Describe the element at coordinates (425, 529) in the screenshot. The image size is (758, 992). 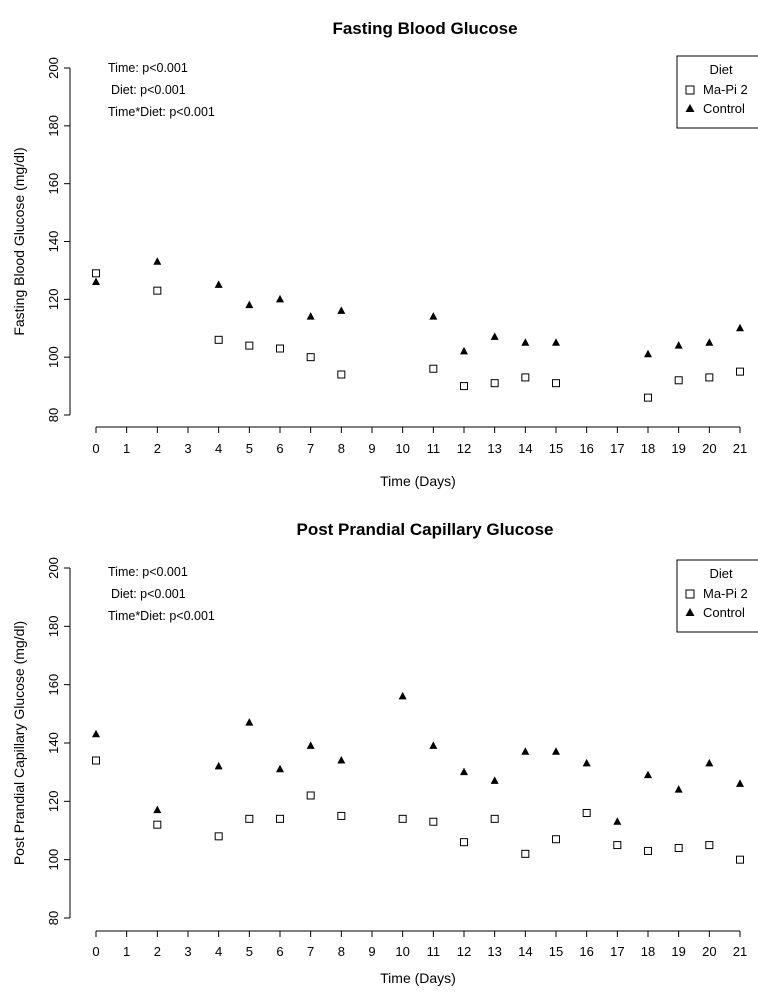
I see `chart-title: Post Prandial Capillary Glucose` at that location.